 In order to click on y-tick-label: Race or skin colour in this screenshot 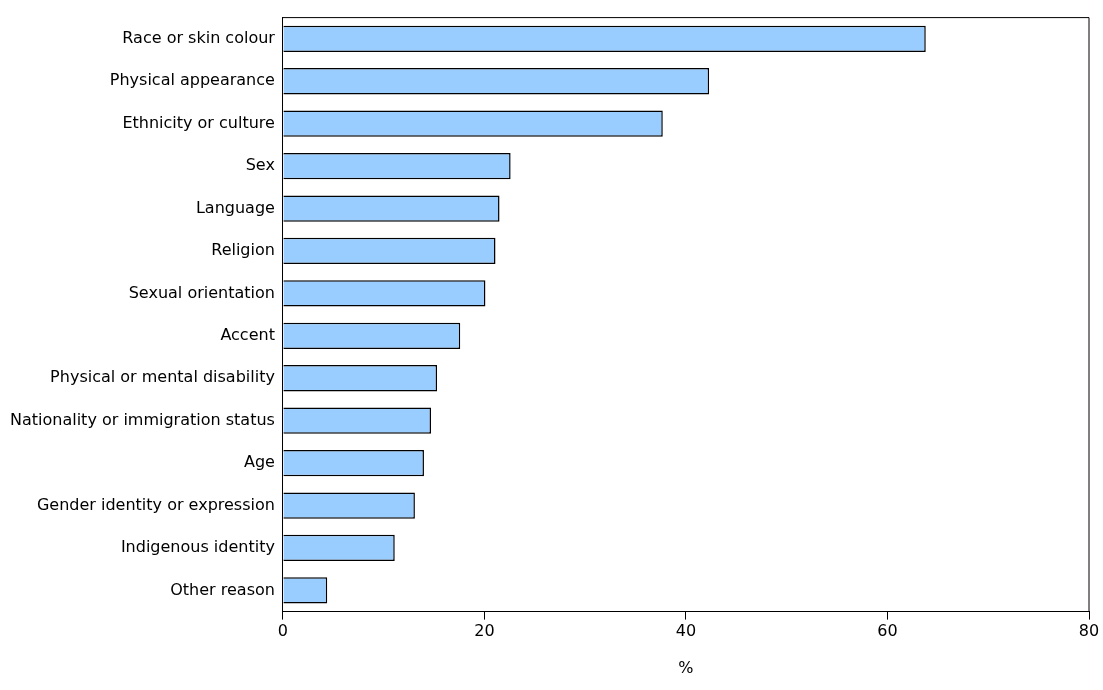, I will do `click(199, 37)`.